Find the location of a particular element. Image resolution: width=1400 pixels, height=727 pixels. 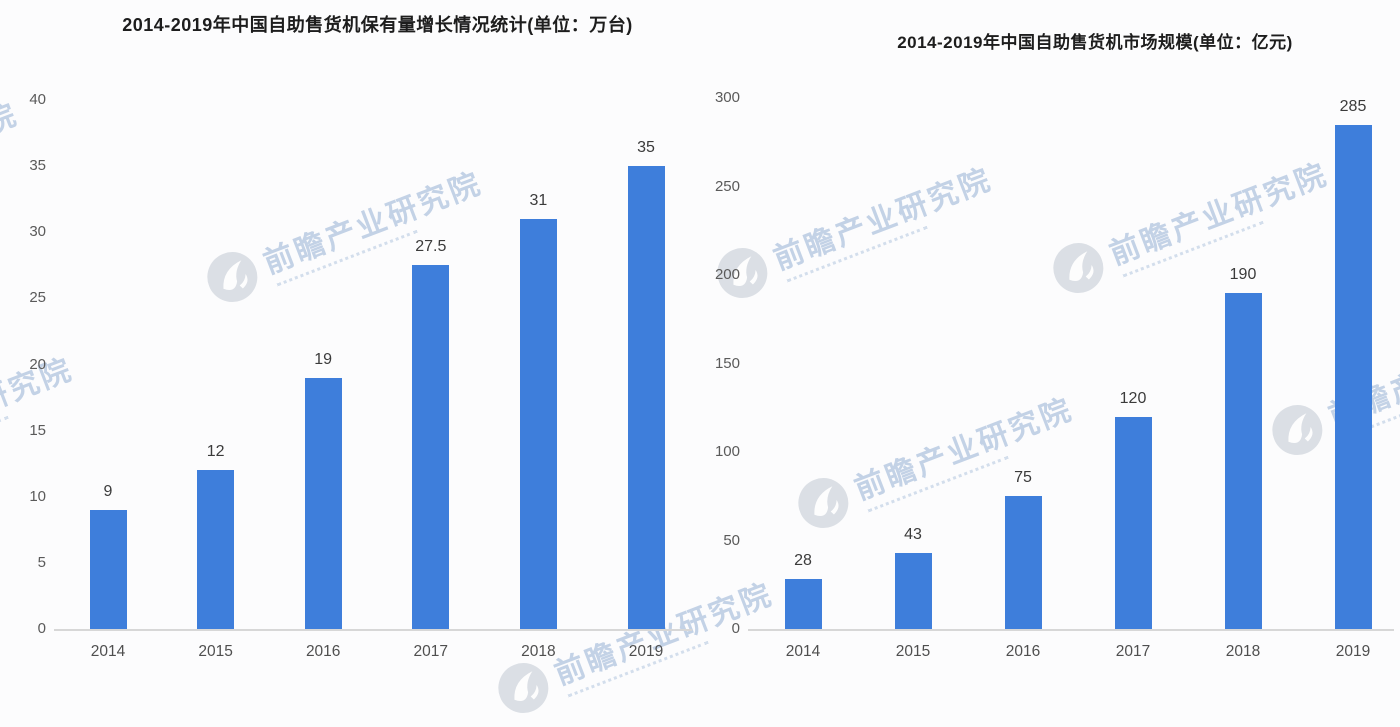

y-tick-label: 30 is located at coordinates (37, 232).